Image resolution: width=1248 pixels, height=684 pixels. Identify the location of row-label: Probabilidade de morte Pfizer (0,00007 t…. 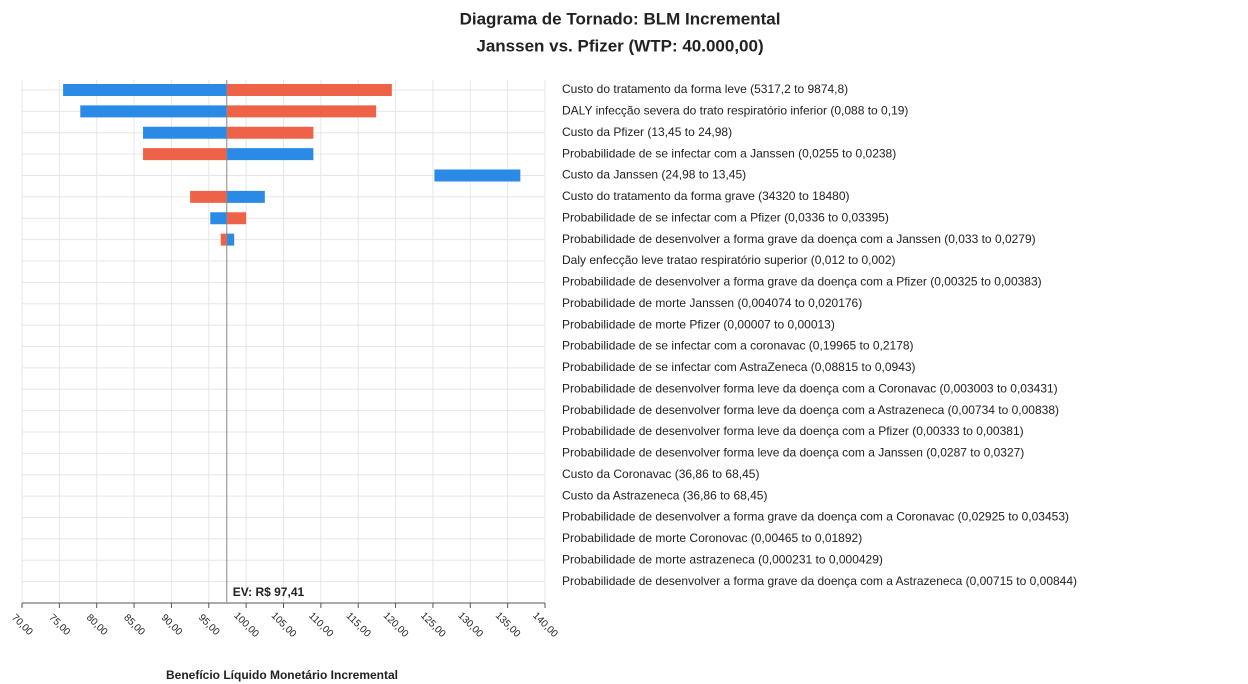
(698, 324).